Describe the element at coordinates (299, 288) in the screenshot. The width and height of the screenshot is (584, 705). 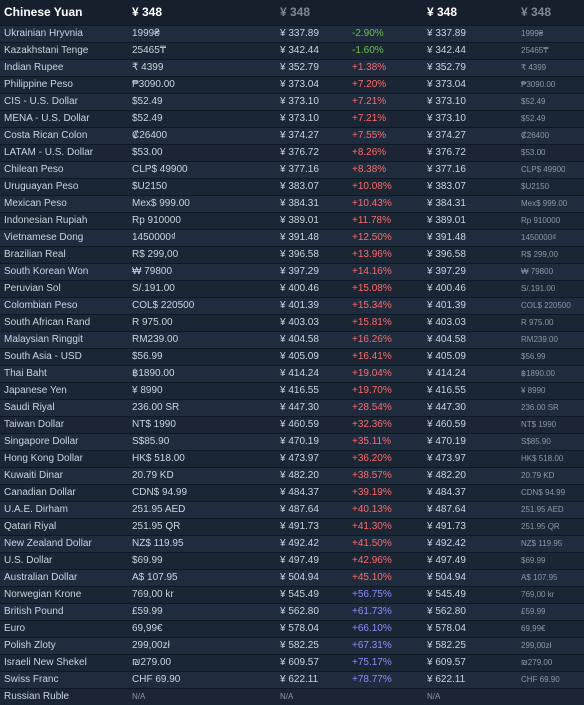
I see `converted-price-cell: ¥ 400.46` at that location.